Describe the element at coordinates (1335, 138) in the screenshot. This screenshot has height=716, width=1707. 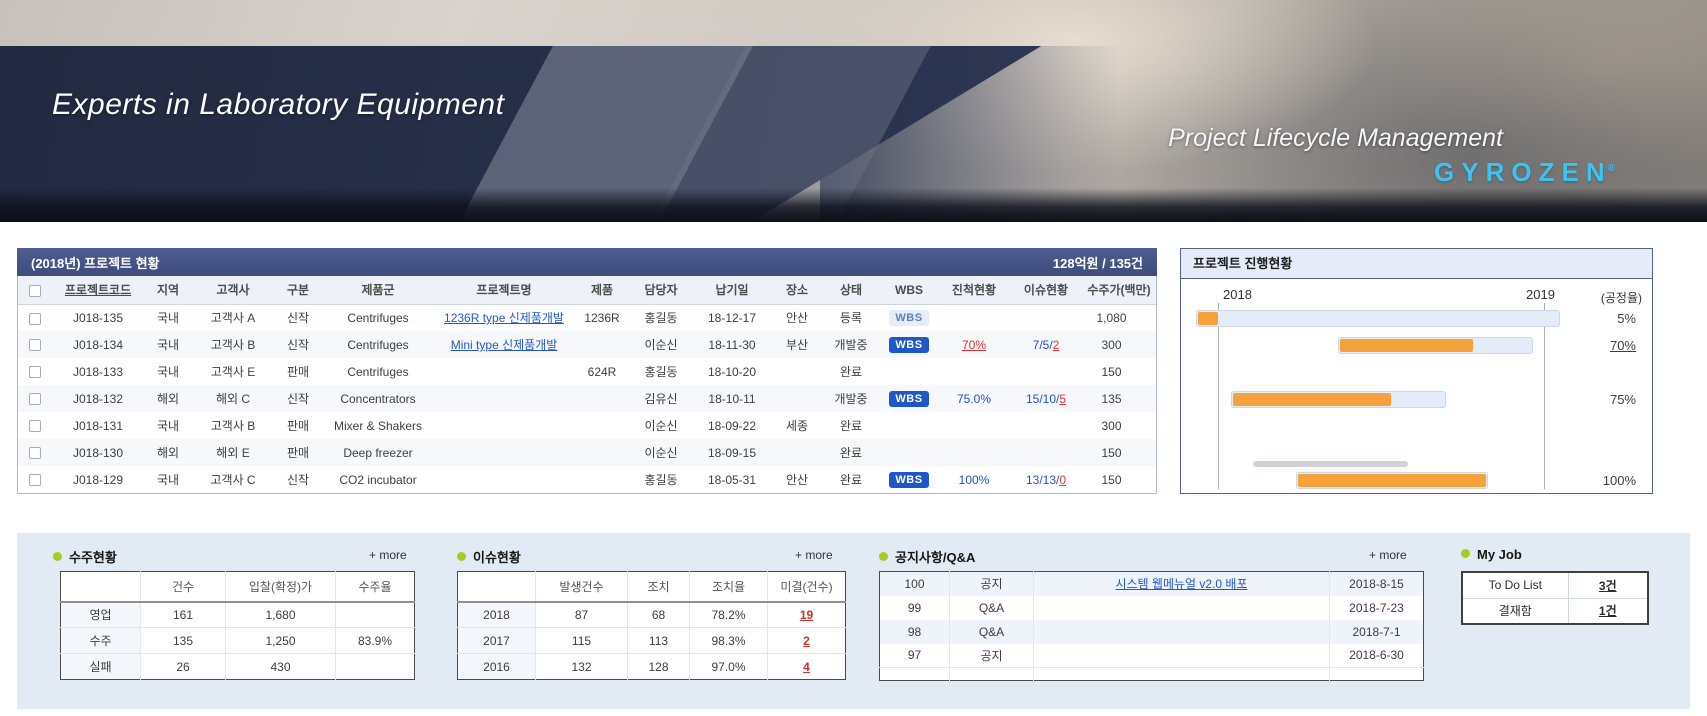
I see `banner-subtitle: Project Lifecycle Management` at that location.